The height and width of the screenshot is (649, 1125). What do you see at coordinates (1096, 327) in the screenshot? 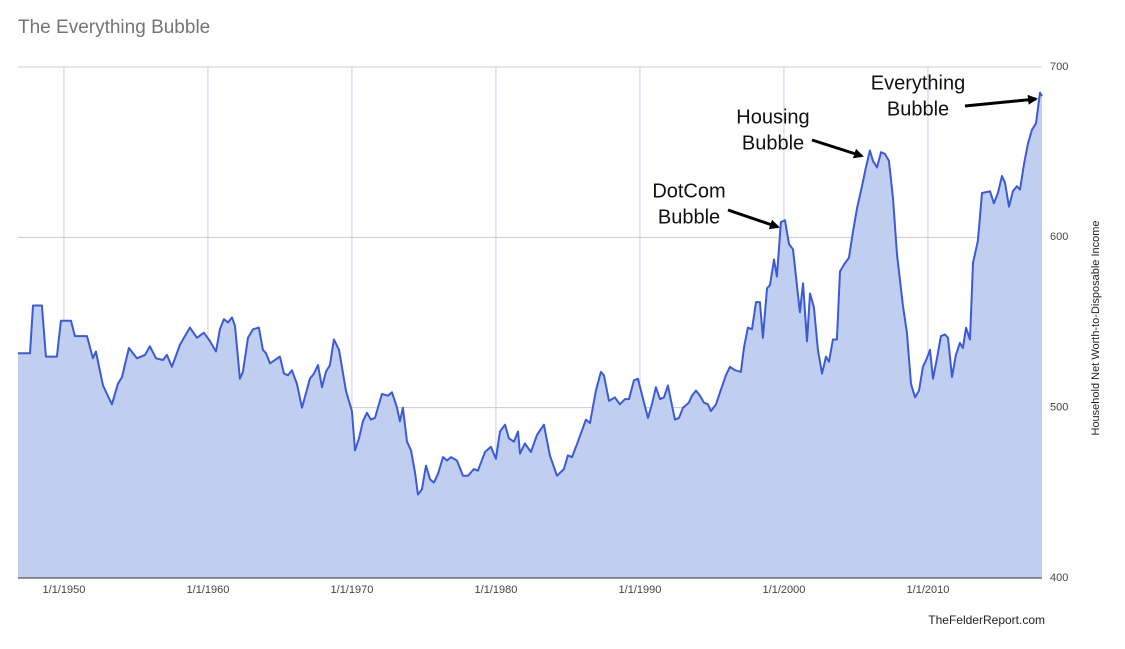
I see `y-axis-label: Household Net Worth-to-Disposable Income` at bounding box center [1096, 327].